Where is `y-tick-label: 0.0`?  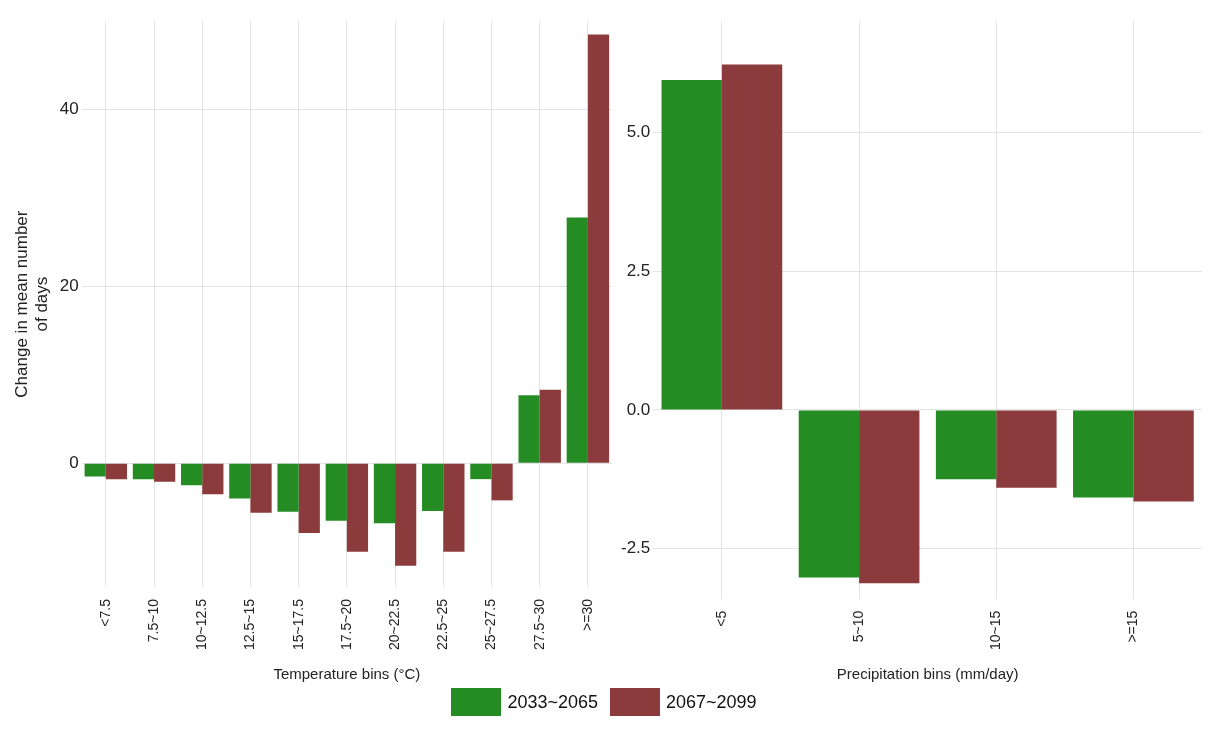 y-tick-label: 0.0 is located at coordinates (638, 409).